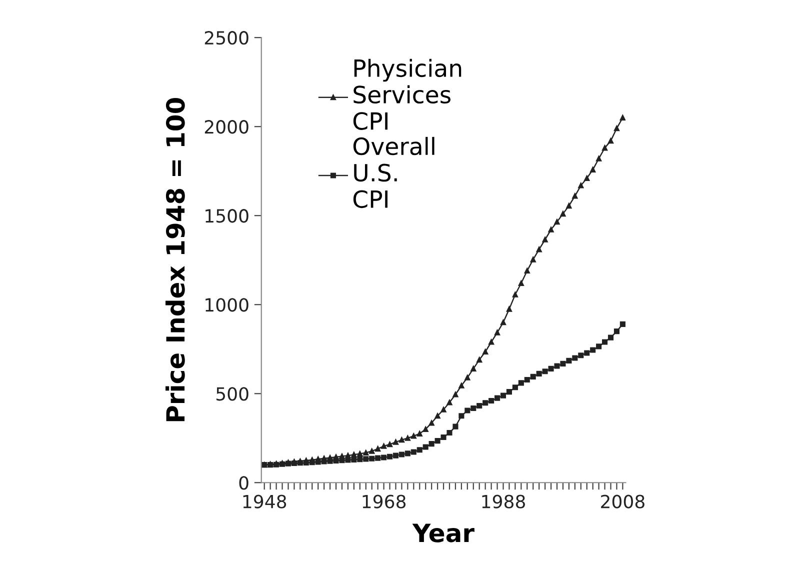 This screenshot has width=792, height=578. I want to click on x-tick-label: 1968, so click(384, 501).